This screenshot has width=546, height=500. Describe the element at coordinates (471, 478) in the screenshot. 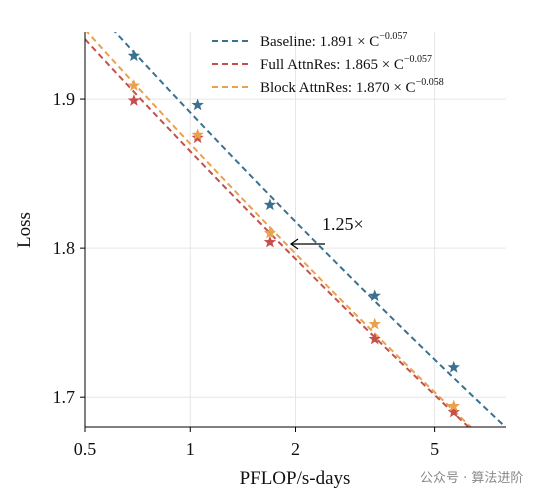

I see `watermark: 公众号 · 算法进阶` at that location.